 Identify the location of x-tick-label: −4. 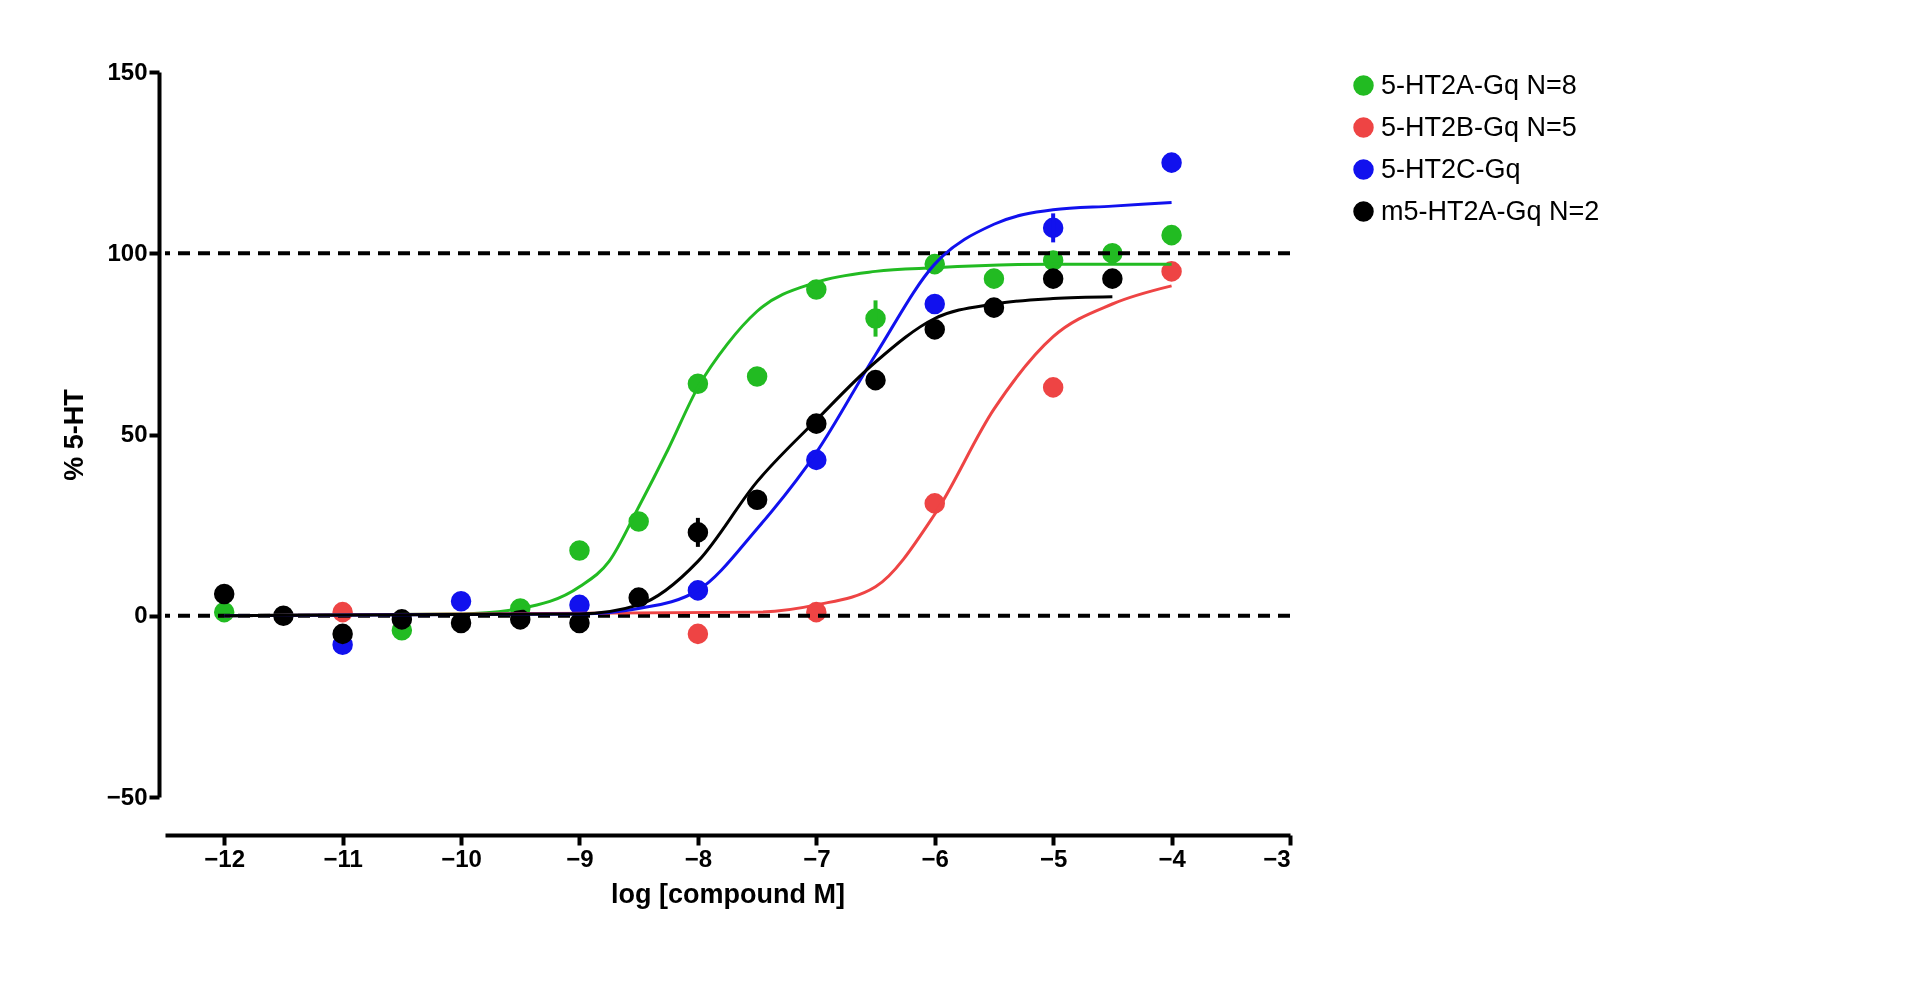
(1172, 858).